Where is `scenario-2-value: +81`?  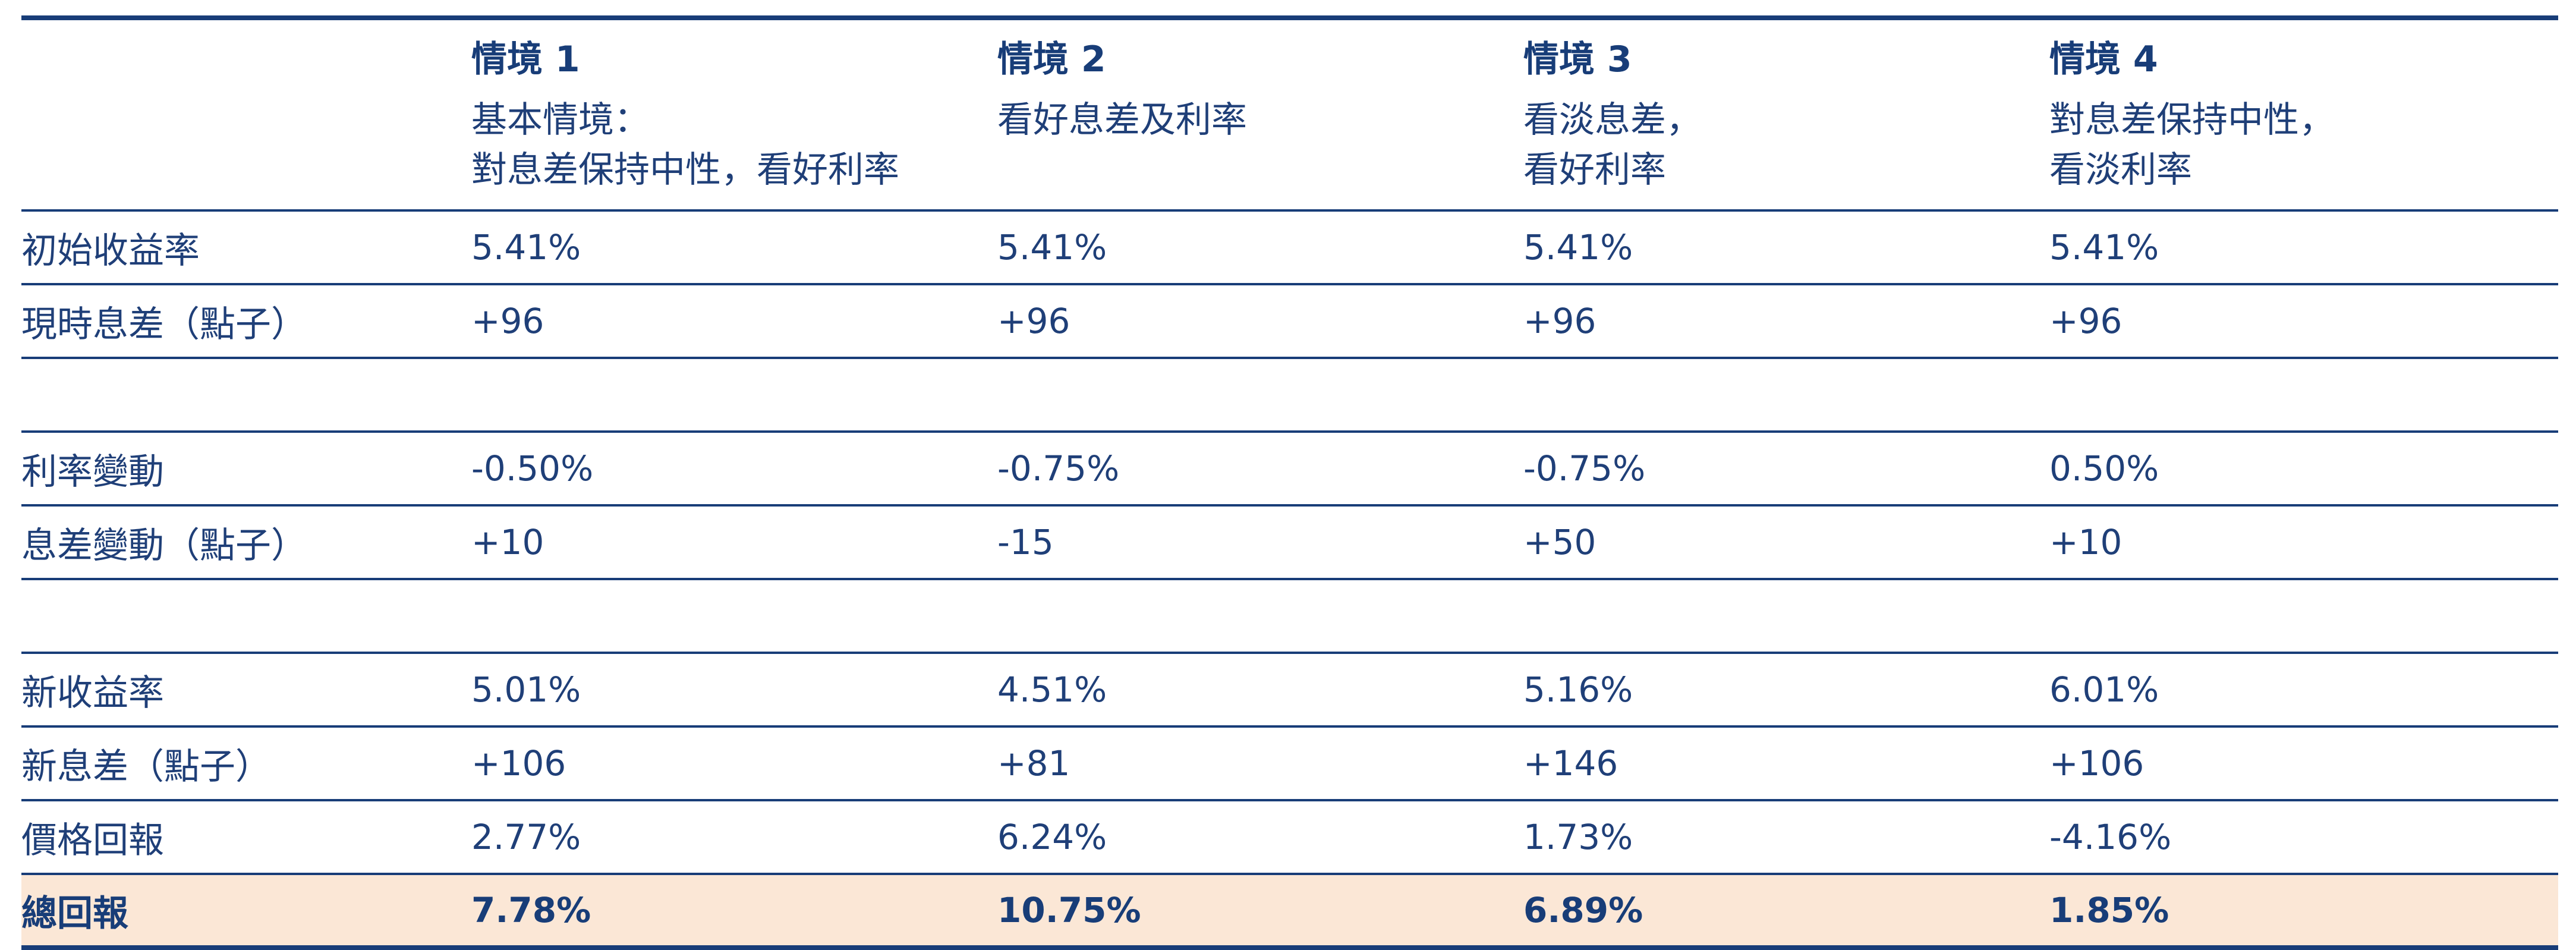 scenario-2-value: +81 is located at coordinates (1033, 763).